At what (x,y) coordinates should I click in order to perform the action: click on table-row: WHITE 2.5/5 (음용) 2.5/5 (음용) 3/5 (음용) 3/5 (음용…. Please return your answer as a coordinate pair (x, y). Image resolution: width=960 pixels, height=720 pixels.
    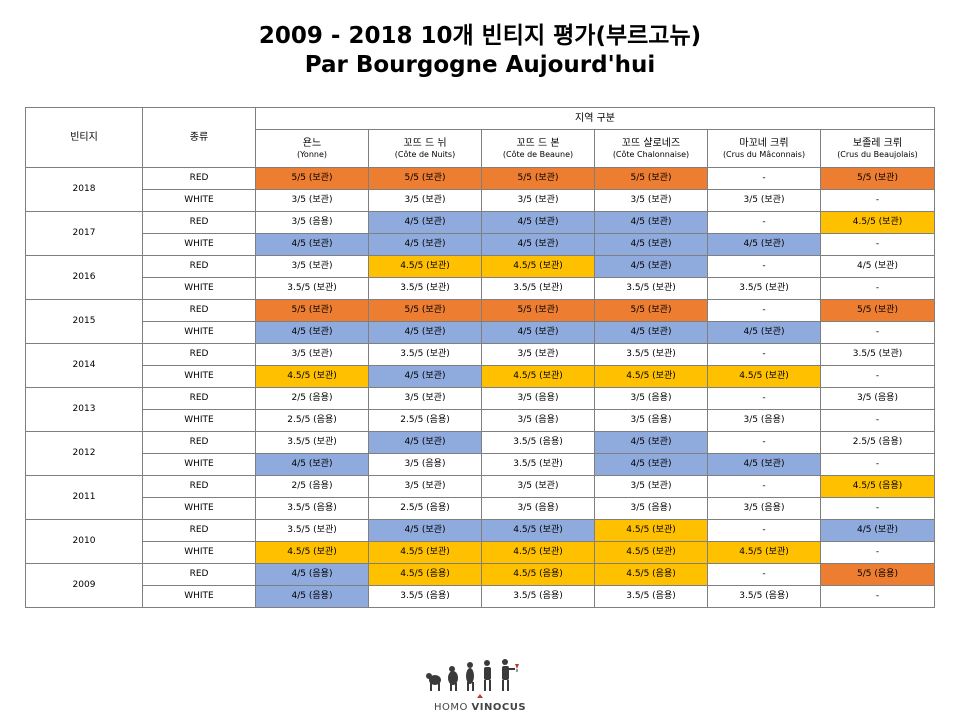
    Looking at the image, I should click on (480, 420).